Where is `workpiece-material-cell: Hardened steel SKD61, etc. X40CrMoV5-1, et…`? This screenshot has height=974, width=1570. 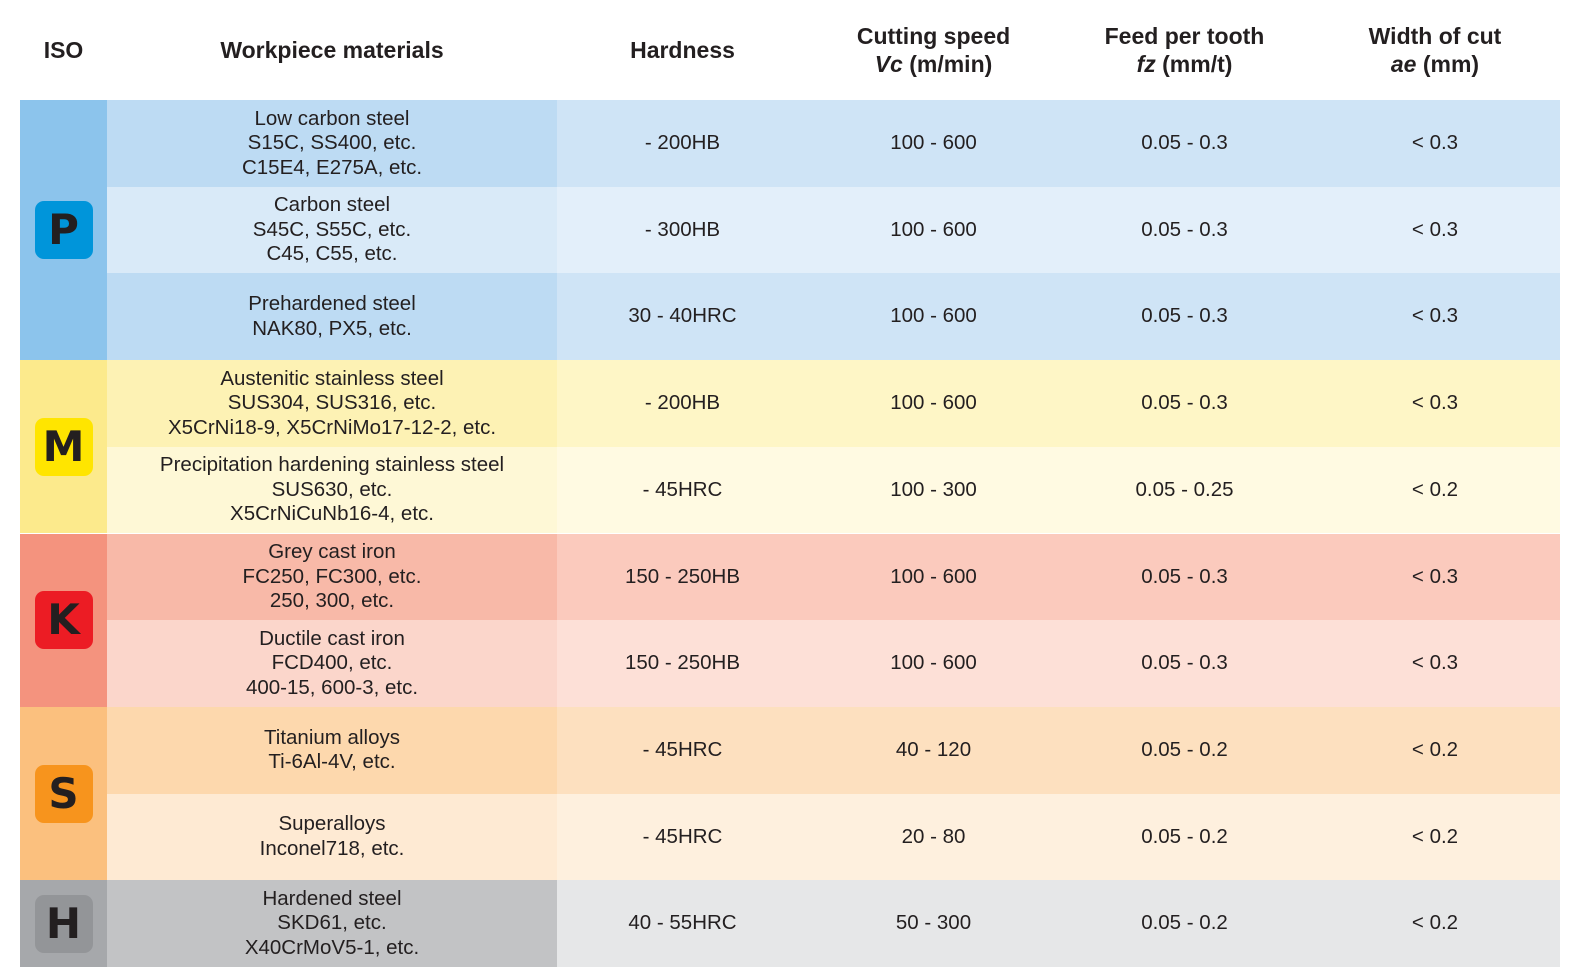
workpiece-material-cell: Hardened steel SKD61, etc. X40CrMoV5-1, et… is located at coordinates (332, 923).